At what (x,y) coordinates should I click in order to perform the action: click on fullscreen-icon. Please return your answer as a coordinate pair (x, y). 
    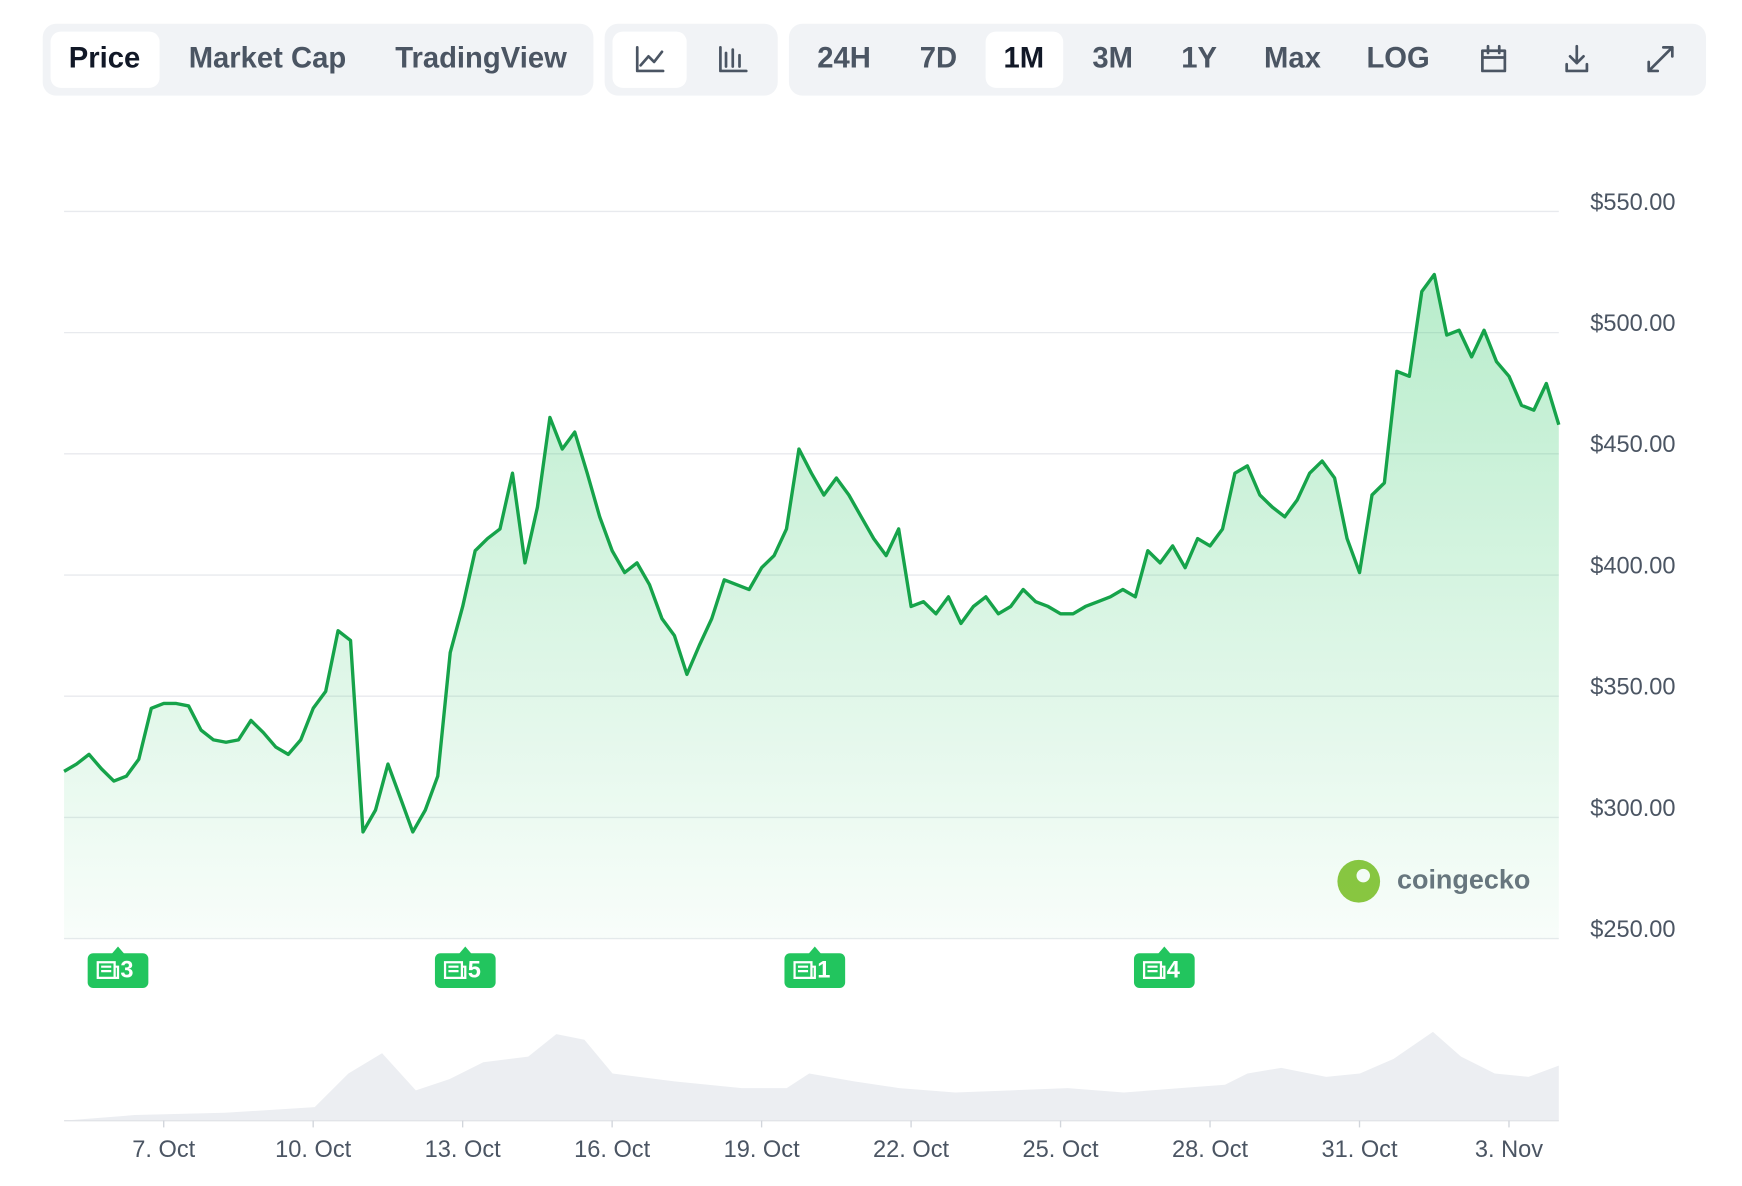
    Looking at the image, I should click on (1660, 59).